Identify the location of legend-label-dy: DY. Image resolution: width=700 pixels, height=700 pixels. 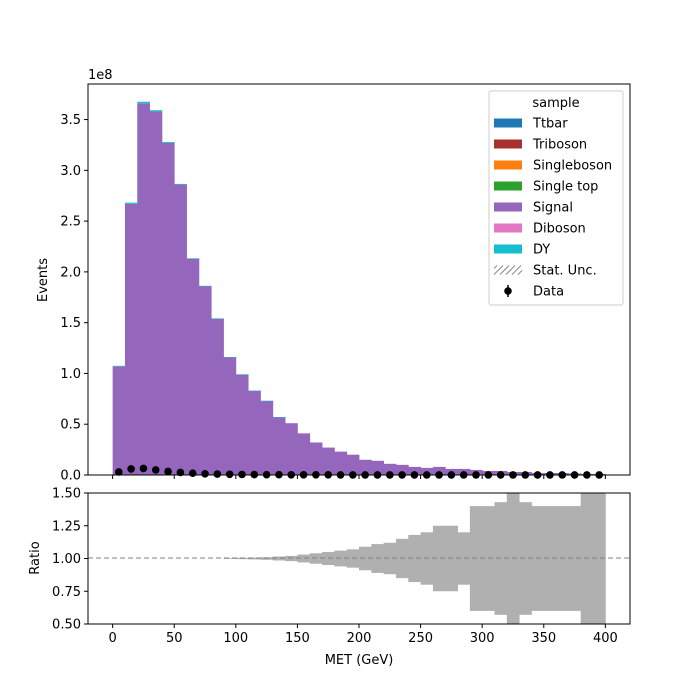
(541, 250).